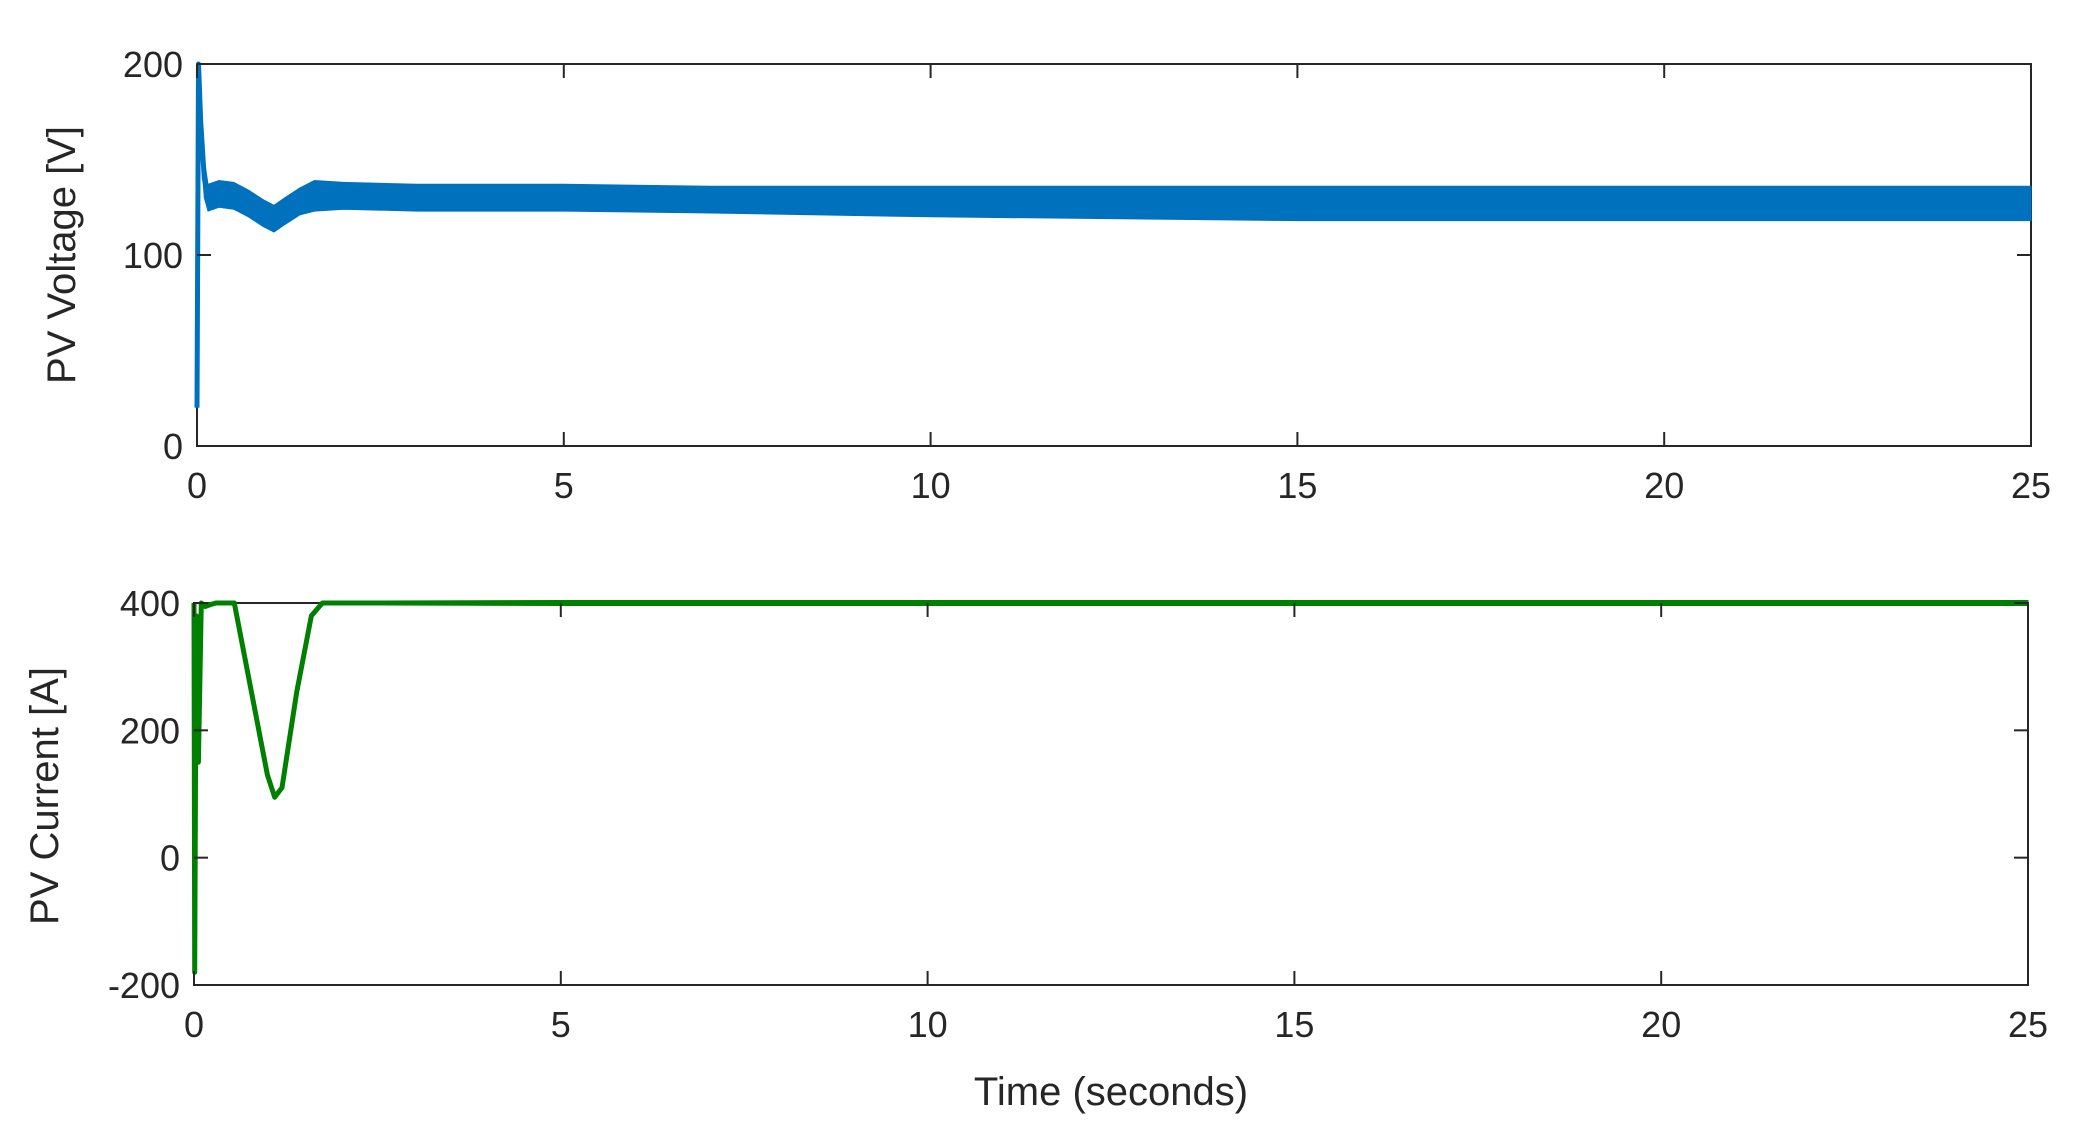 The image size is (2073, 1136). Describe the element at coordinates (2031, 485) in the screenshot. I see `voltage-x-tick-label: 25` at that location.